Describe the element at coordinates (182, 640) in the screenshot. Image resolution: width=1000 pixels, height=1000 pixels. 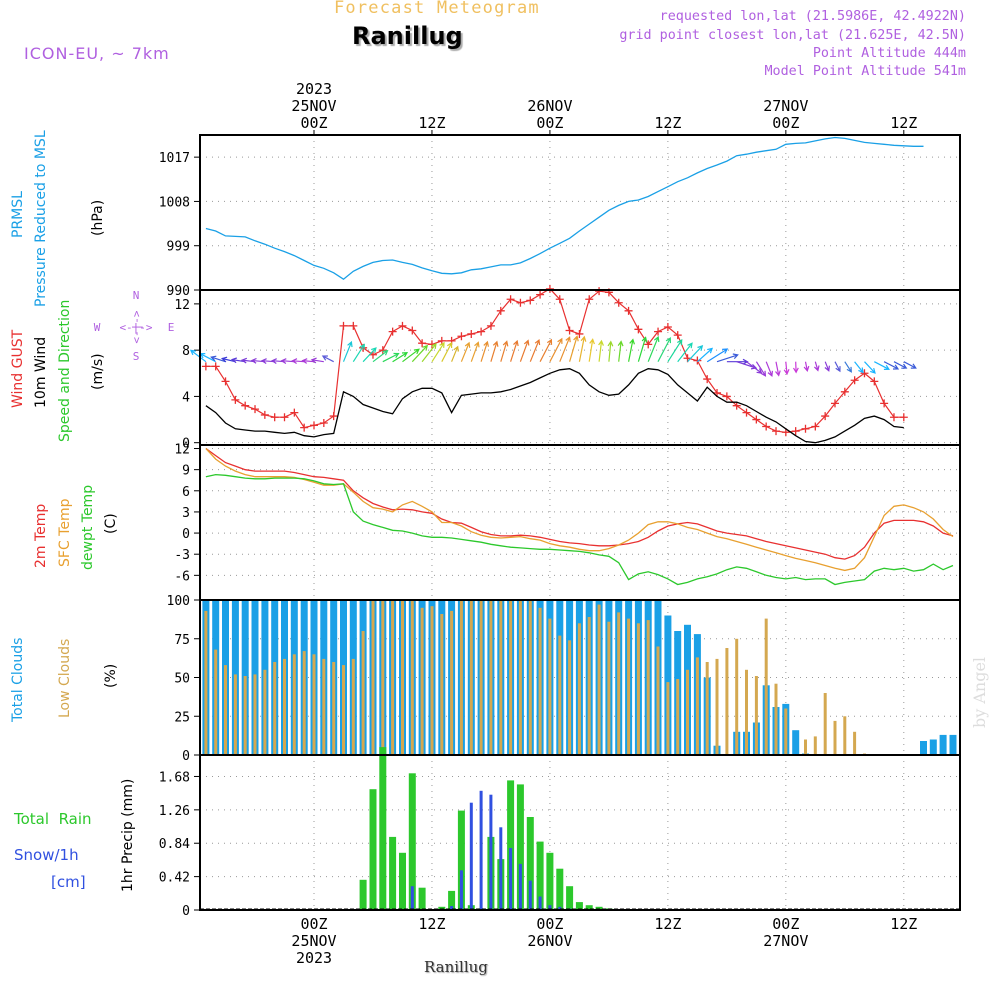
I see `ytick-label: 75` at that location.